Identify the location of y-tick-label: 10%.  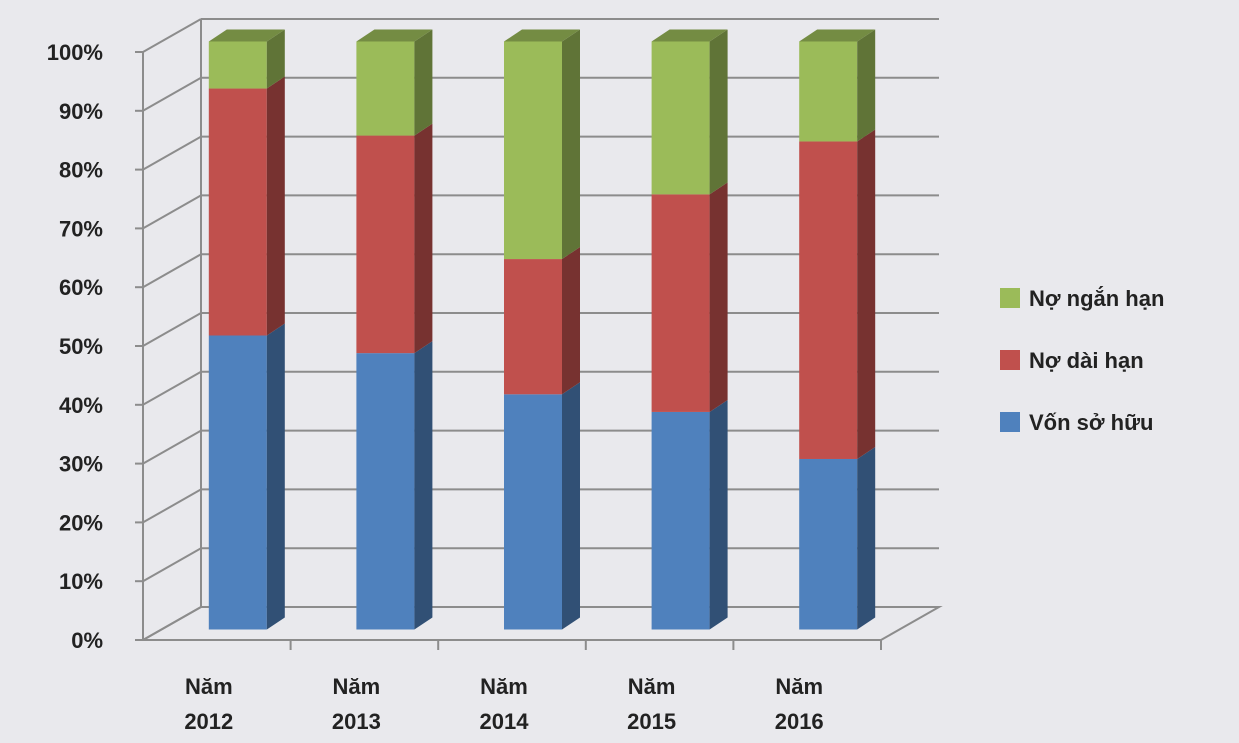
(81, 581).